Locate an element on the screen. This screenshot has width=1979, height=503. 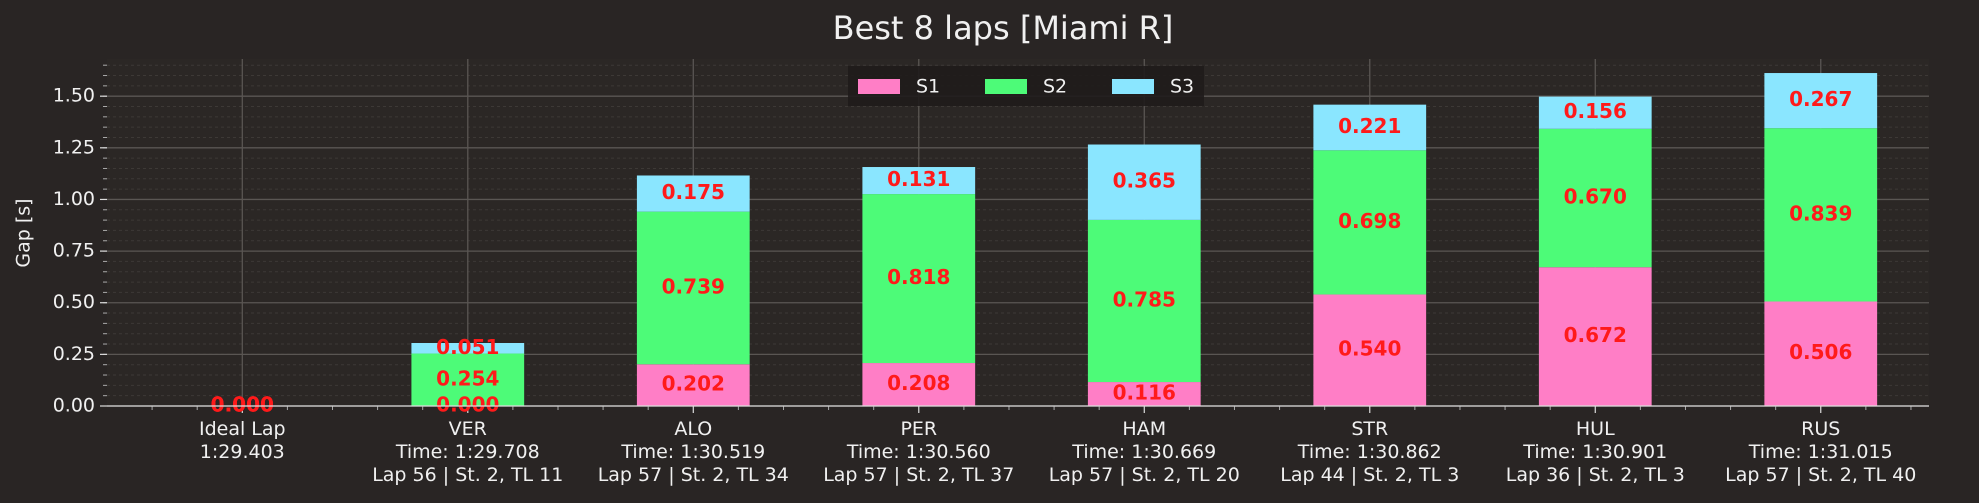
legend: S1 S2 S3 is located at coordinates (1026, 86).